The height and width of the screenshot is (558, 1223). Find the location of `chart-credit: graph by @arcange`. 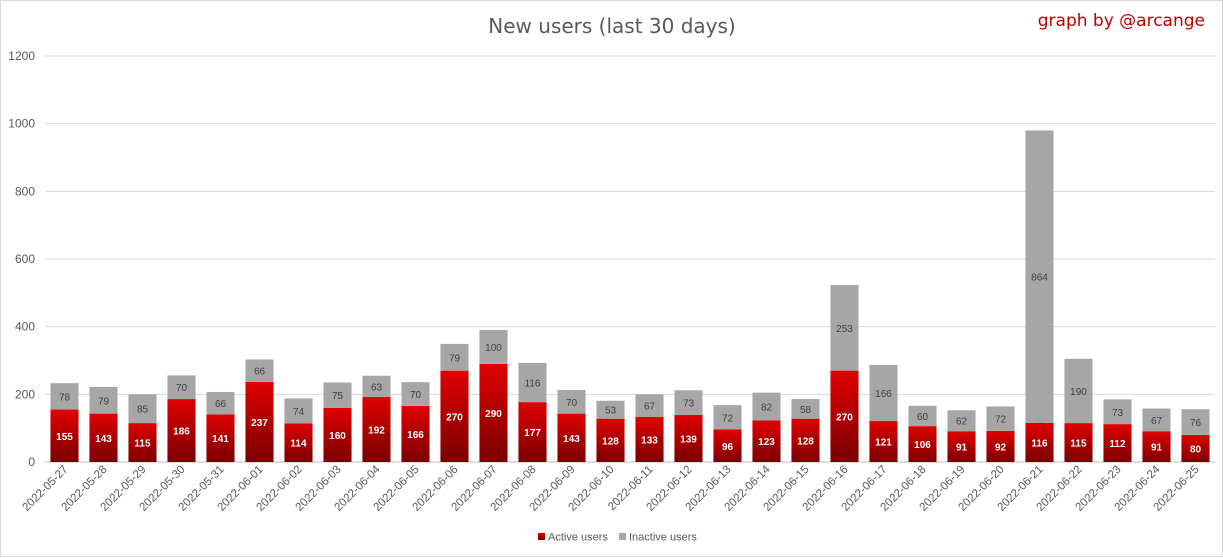

chart-credit: graph by @arcange is located at coordinates (1121, 21).